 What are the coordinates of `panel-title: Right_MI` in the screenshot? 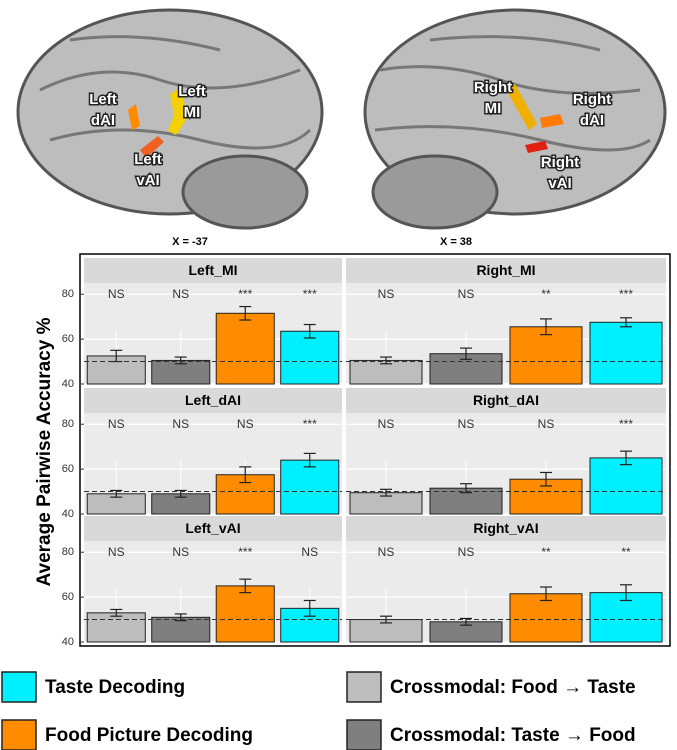 It's located at (505, 270).